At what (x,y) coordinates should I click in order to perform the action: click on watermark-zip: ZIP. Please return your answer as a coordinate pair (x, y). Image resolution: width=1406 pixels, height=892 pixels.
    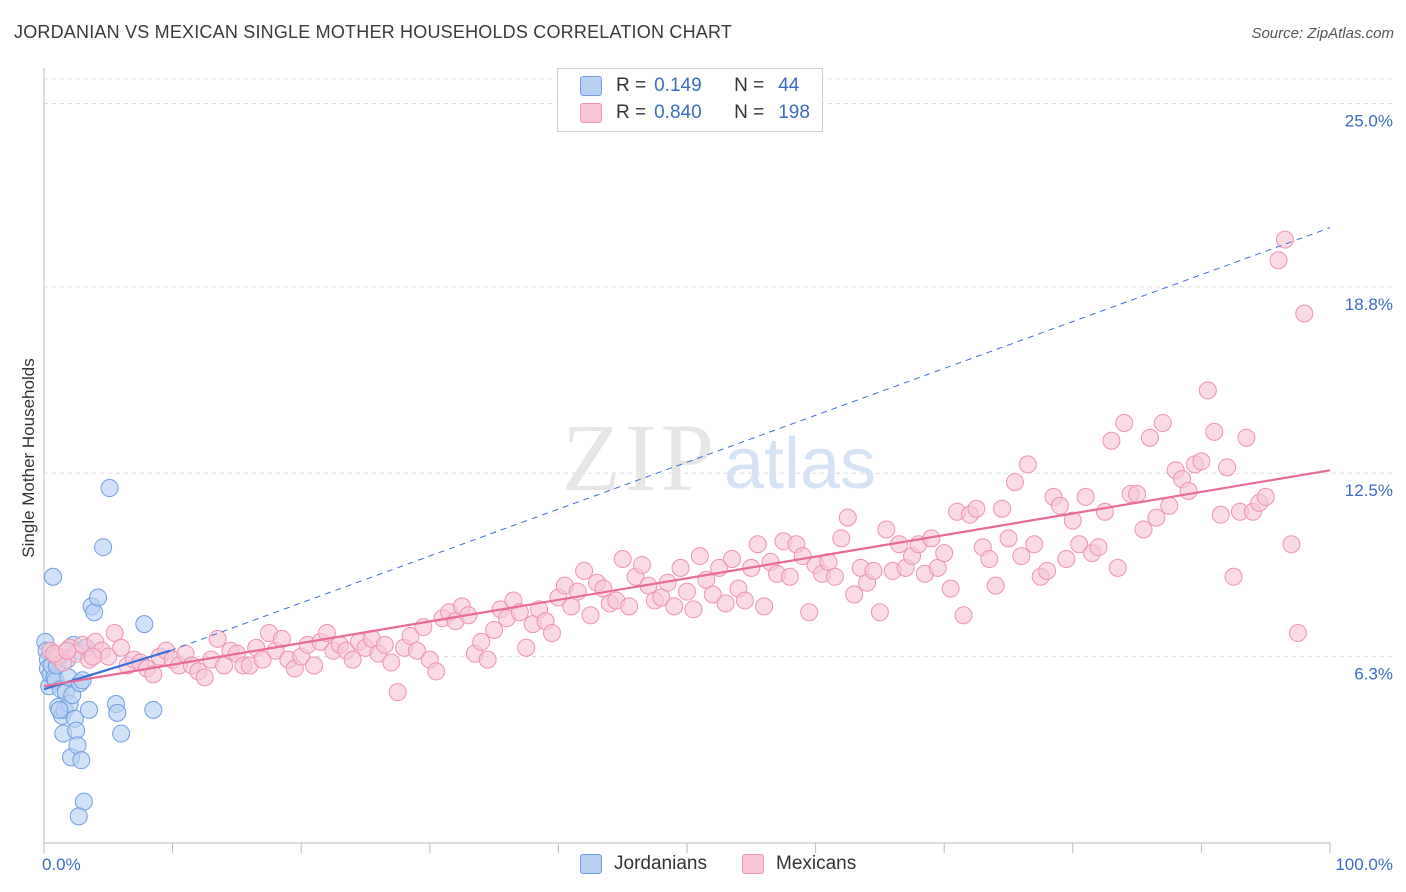
    Looking at the image, I should click on (640, 457).